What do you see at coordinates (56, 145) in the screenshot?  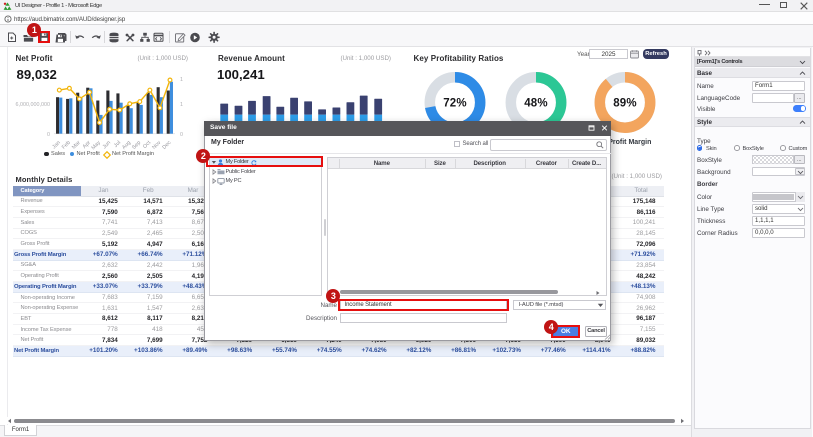 I see `svg-text: Jan` at bounding box center [56, 145].